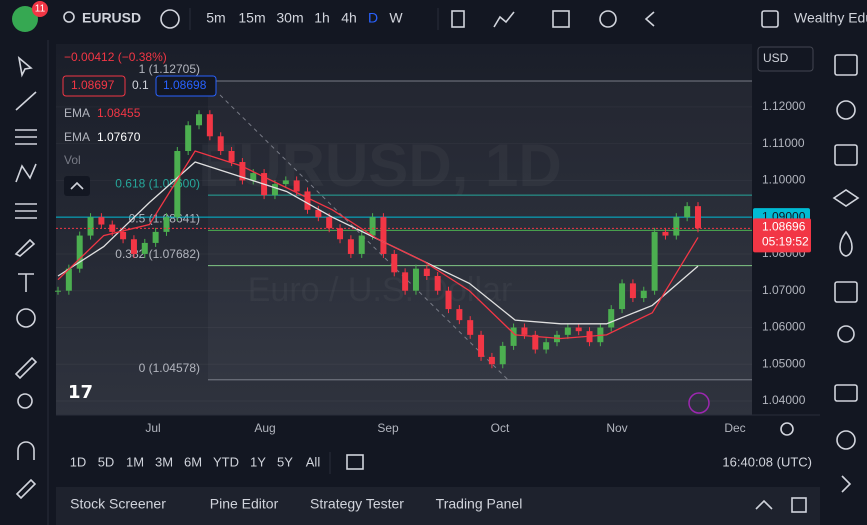 The height and width of the screenshot is (525, 867). I want to click on watchlist, so click(846, 65).